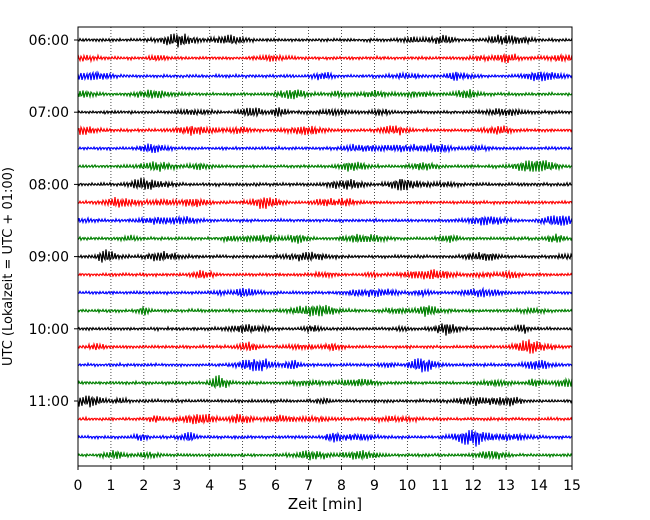 The height and width of the screenshot is (520, 650). I want to click on x-tick-label: 5, so click(242, 486).